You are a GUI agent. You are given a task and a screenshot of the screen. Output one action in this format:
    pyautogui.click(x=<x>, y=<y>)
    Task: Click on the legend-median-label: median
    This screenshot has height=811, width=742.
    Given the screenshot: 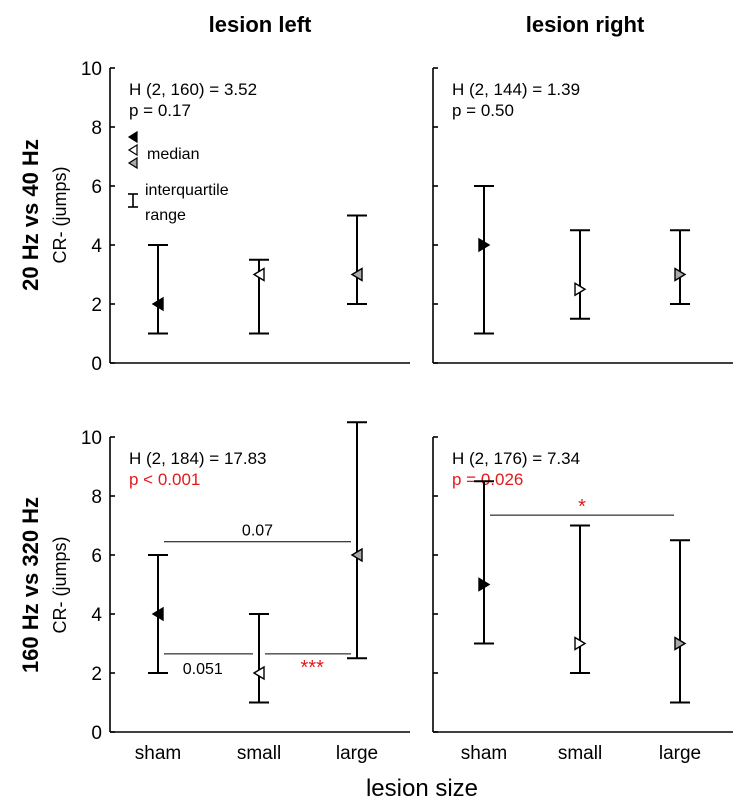 What is the action you would take?
    pyautogui.click(x=173, y=154)
    